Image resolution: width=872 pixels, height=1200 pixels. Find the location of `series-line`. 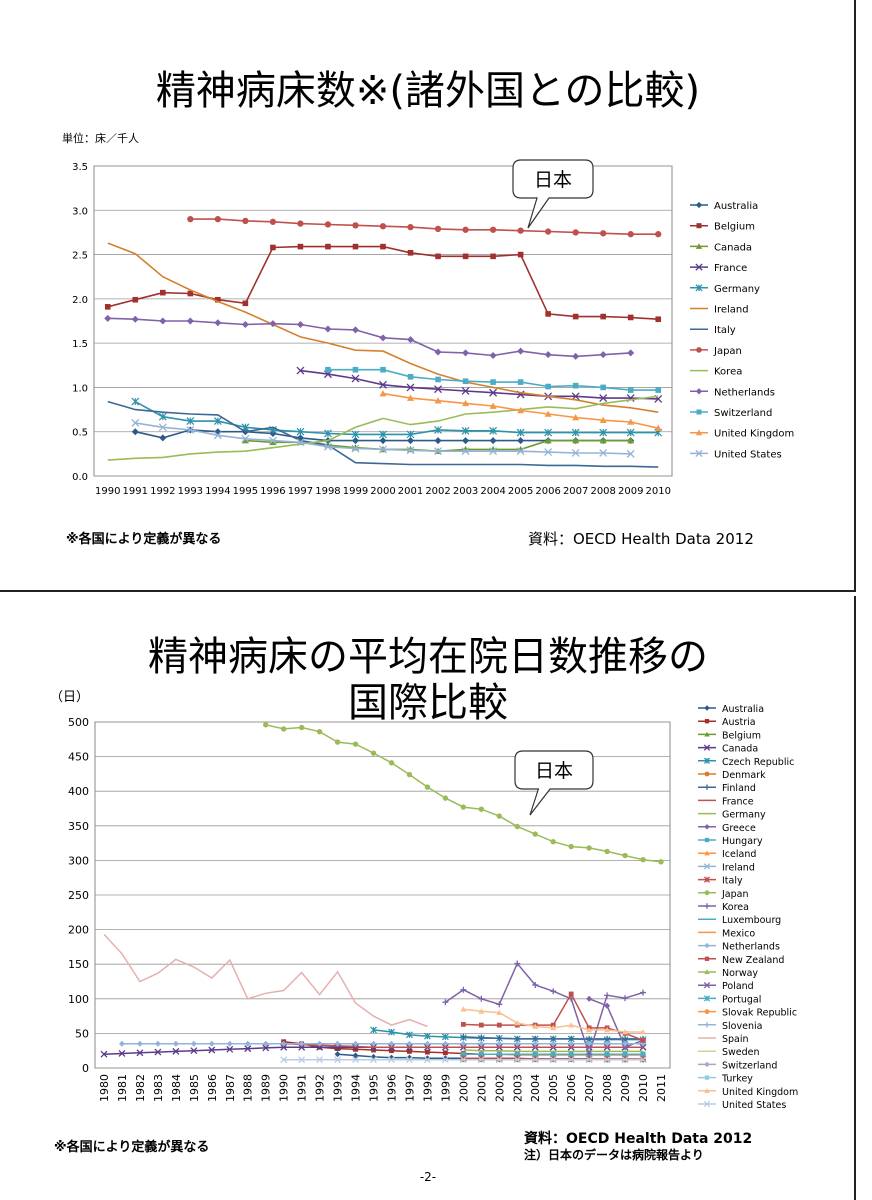

series-line is located at coordinates (463, 793).